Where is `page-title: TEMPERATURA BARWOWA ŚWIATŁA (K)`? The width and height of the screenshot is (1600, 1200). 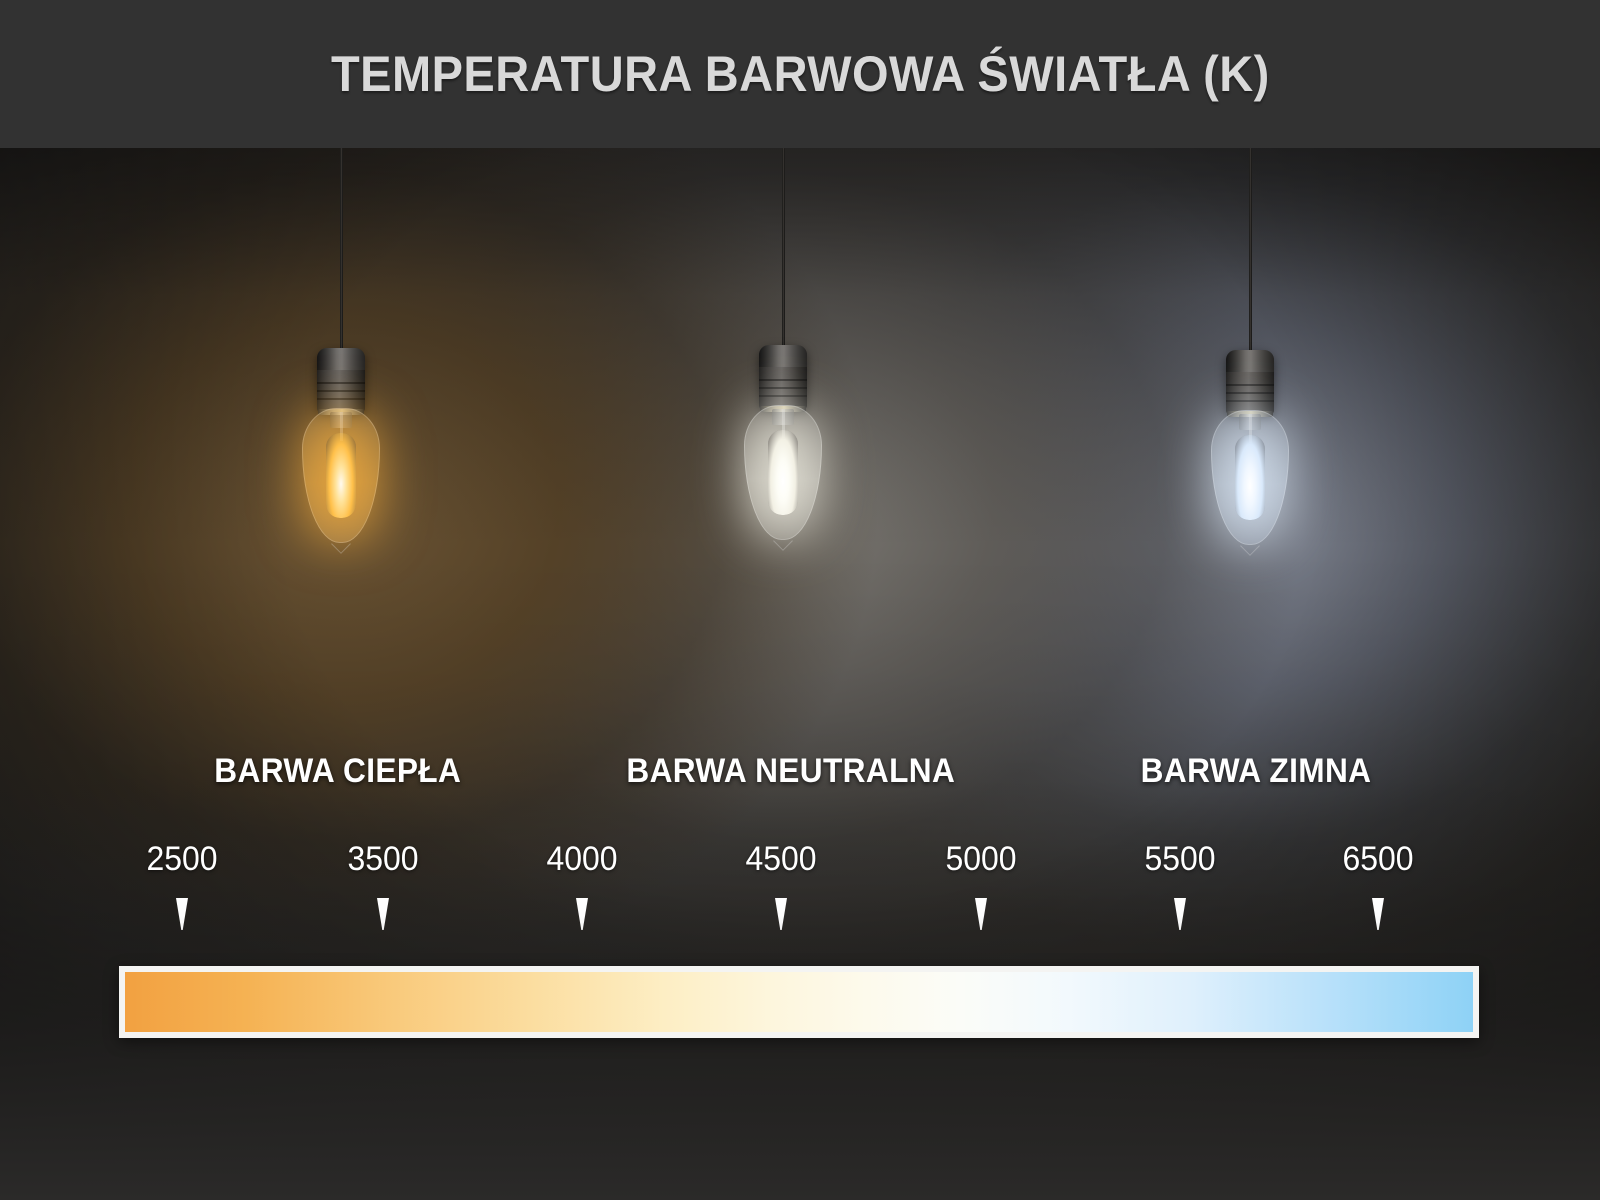 page-title: TEMPERATURA BARWOWA ŚWIATŁA (K) is located at coordinates (800, 74).